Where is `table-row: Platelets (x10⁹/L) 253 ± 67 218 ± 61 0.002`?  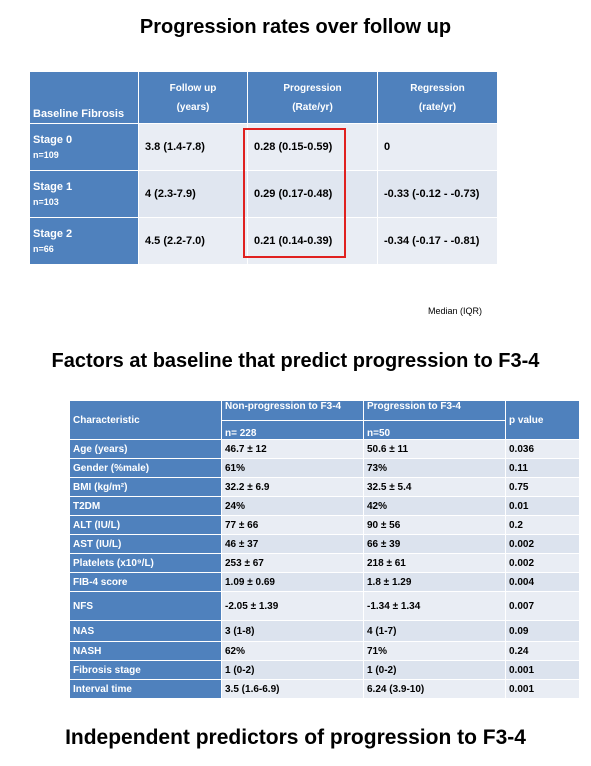
table-row: Platelets (x10⁹/L) 253 ± 67 218 ± 61 0.002 is located at coordinates (324, 563).